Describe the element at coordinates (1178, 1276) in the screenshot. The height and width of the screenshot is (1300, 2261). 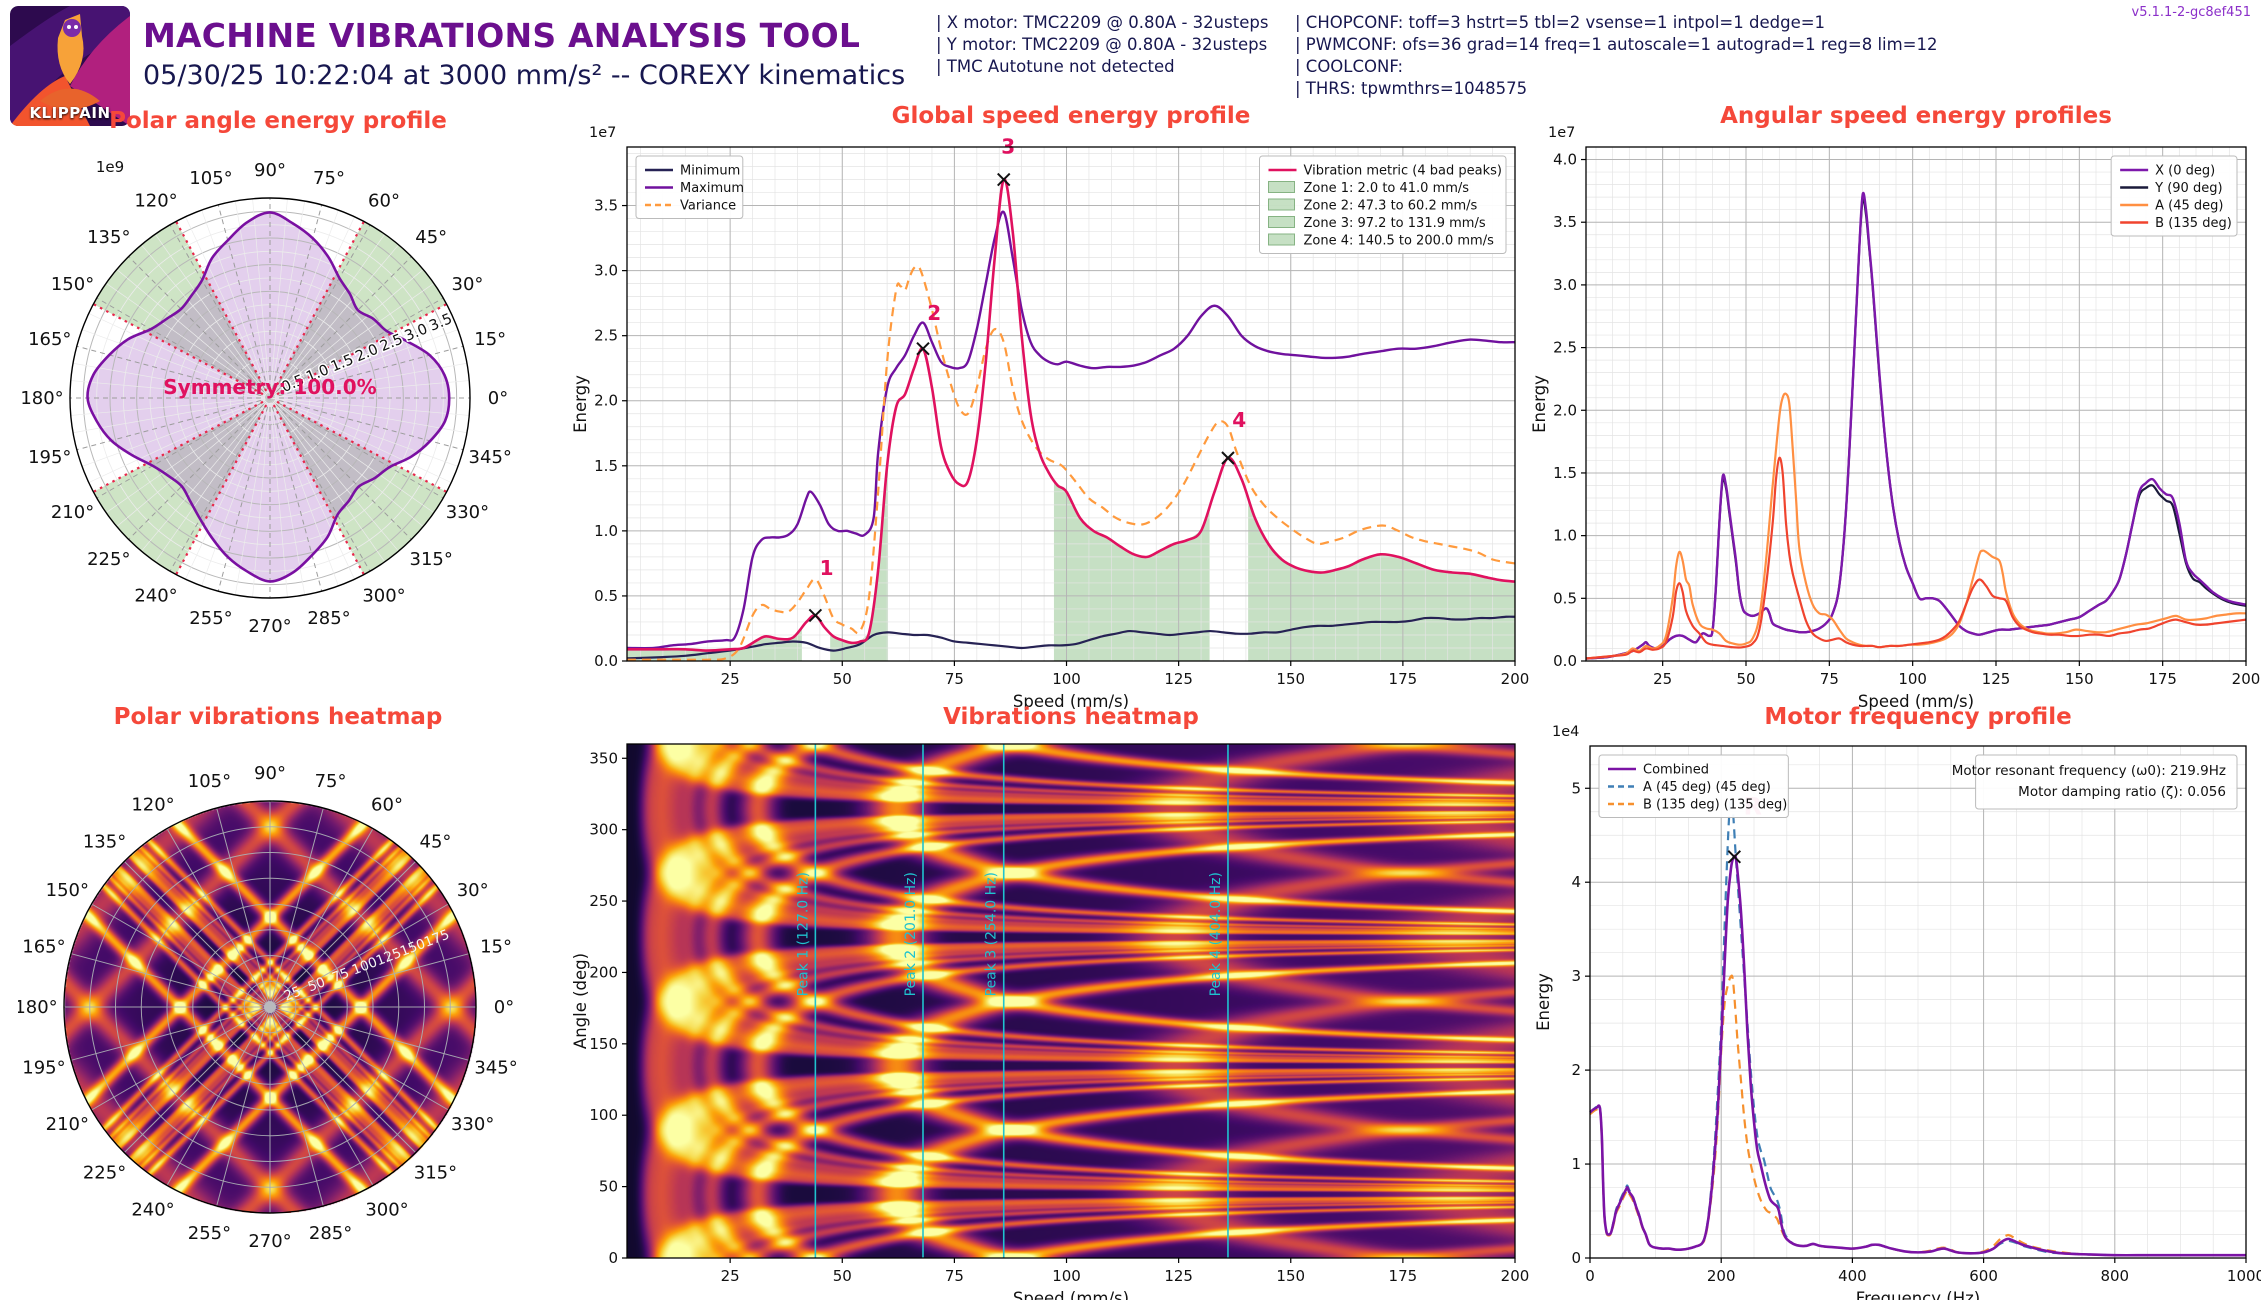
I see `svg-text: 125` at that location.